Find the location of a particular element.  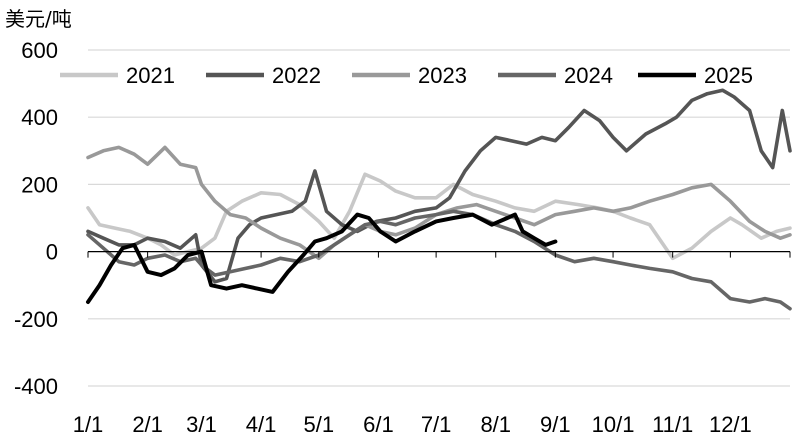

legend-label-2025: 2025 is located at coordinates (728, 75).